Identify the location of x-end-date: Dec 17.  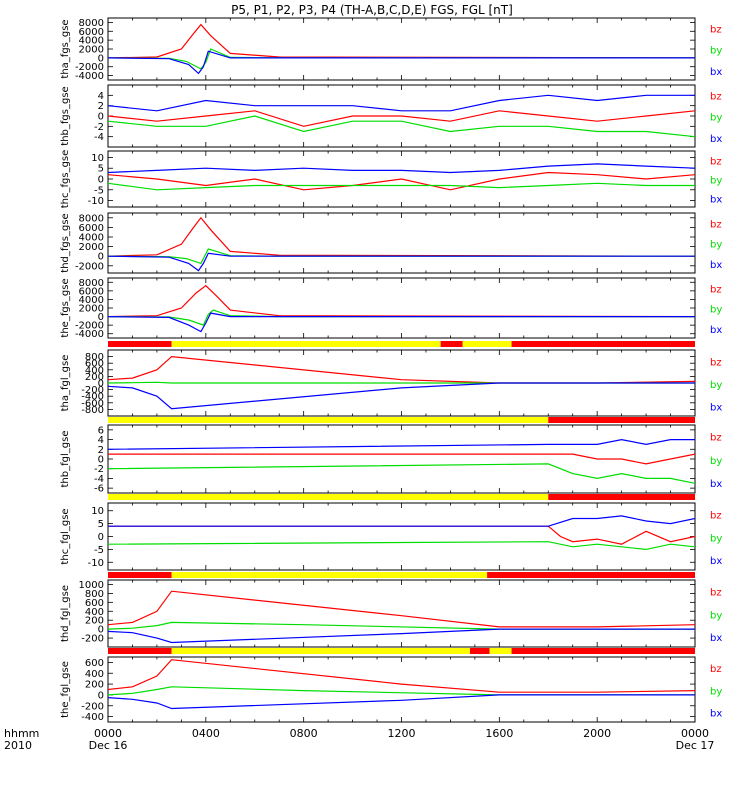
(695, 745).